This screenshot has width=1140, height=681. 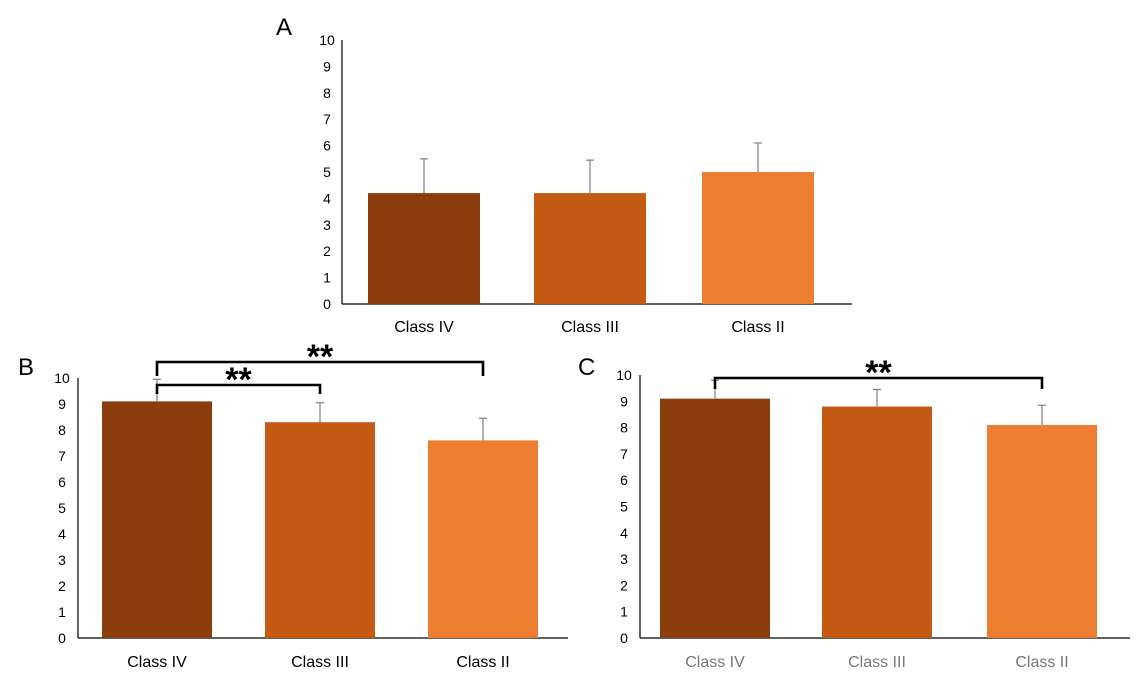 What do you see at coordinates (586, 367) in the screenshot?
I see `panel-label: C` at bounding box center [586, 367].